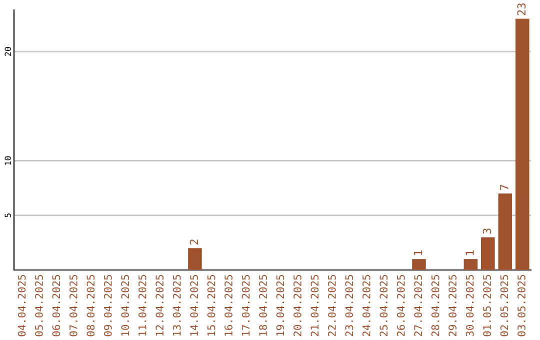  Describe the element at coordinates (228, 305) in the screenshot. I see `x-tick-label: 16.04.2025` at that location.